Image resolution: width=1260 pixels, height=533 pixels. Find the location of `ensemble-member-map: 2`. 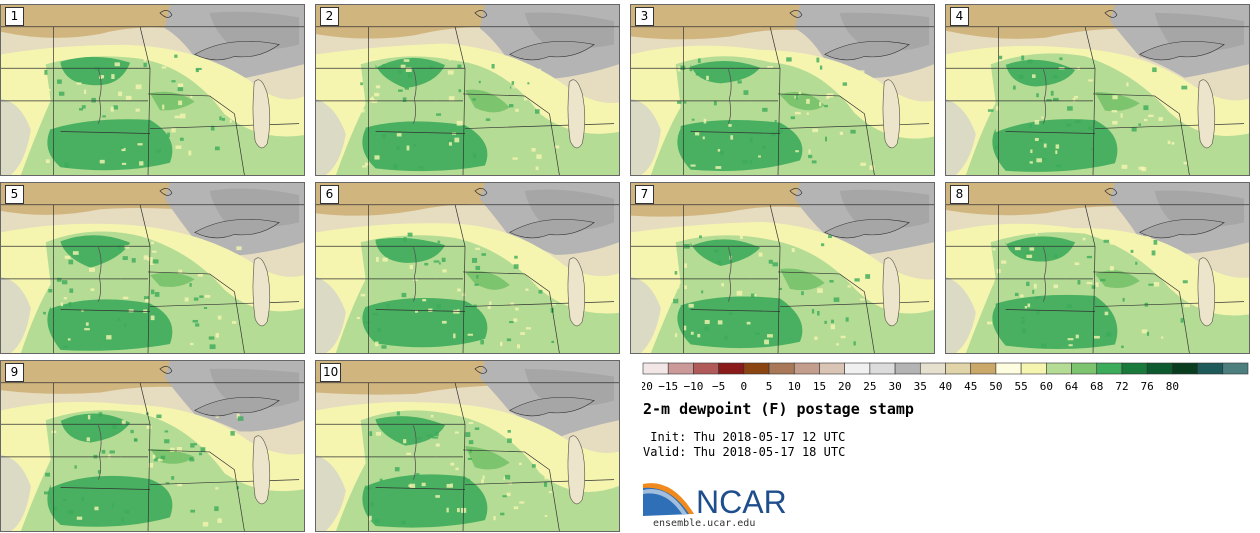

ensemble-member-map: 2 is located at coordinates (467, 90).